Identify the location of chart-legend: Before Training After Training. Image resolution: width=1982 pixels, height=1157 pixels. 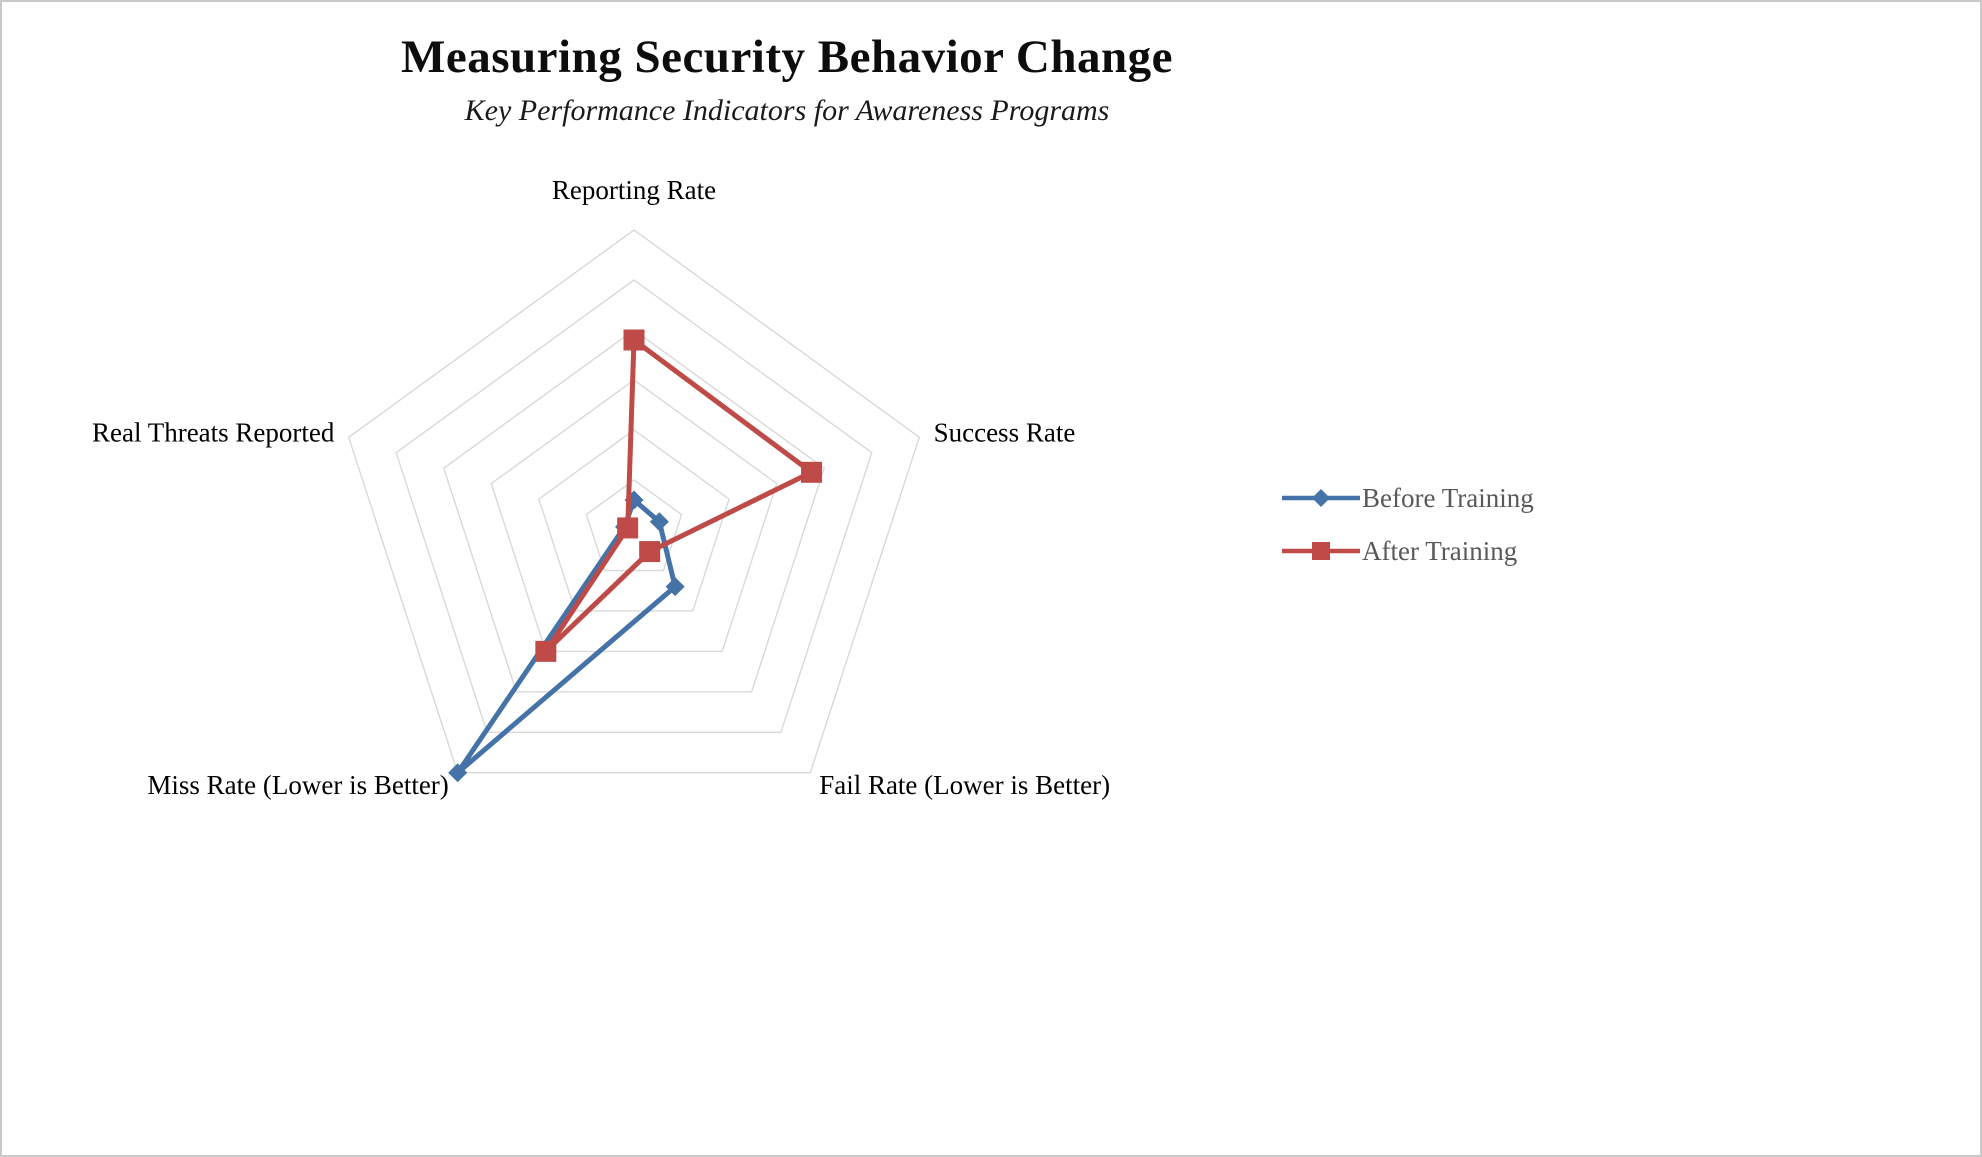
(1407, 535).